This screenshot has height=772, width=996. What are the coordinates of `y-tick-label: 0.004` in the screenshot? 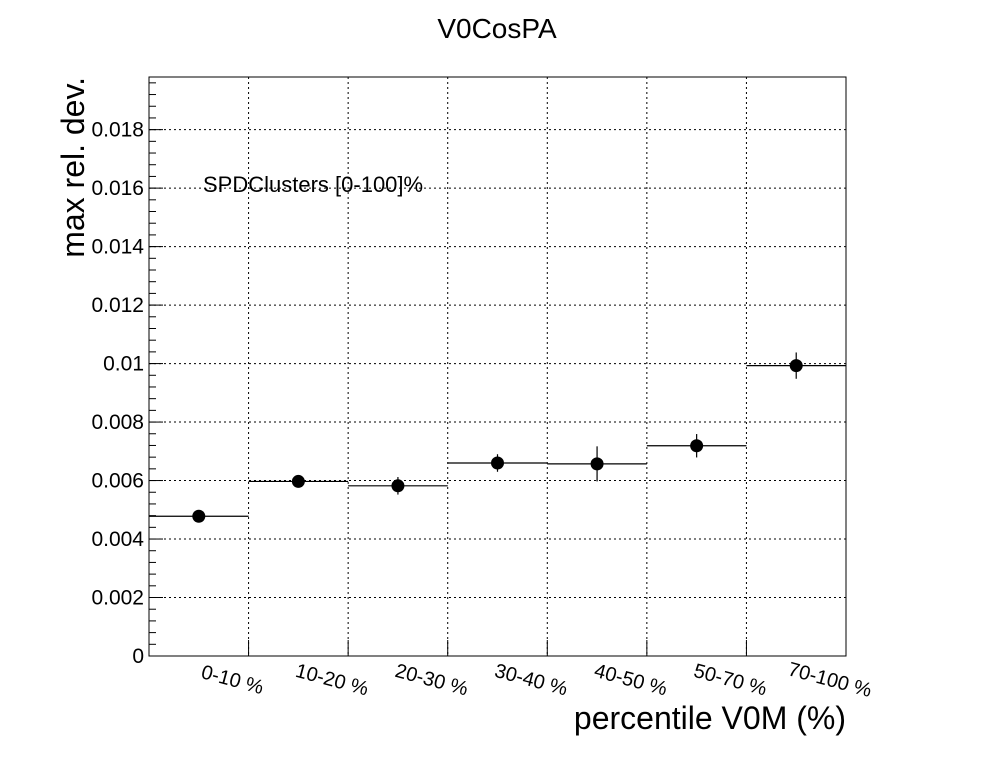 It's located at (117, 539).